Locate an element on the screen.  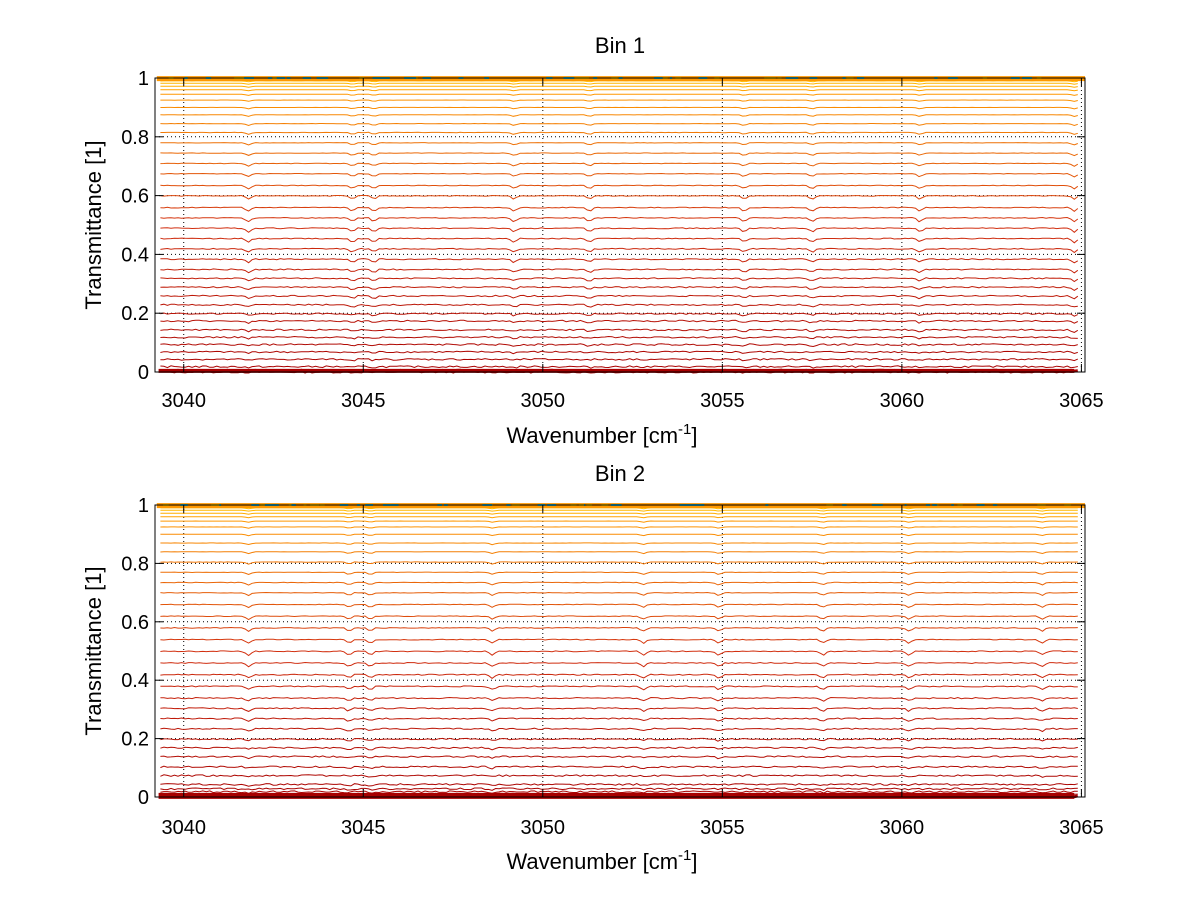
x-axis-label-main: Wavenumber [cm is located at coordinates (592, 861).